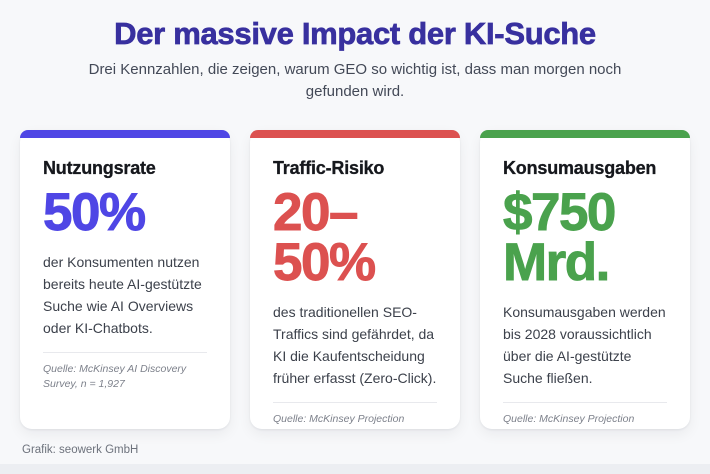  I want to click on page-title: Der massive Impact der KI-Suche, so click(355, 34).